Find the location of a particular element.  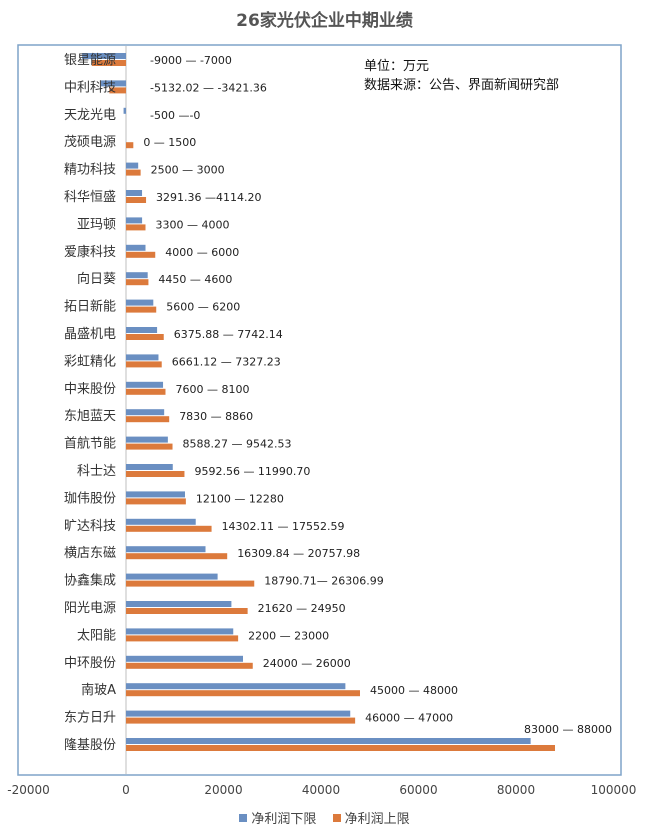

x-tick-label-0: -20000 is located at coordinates (28, 790).